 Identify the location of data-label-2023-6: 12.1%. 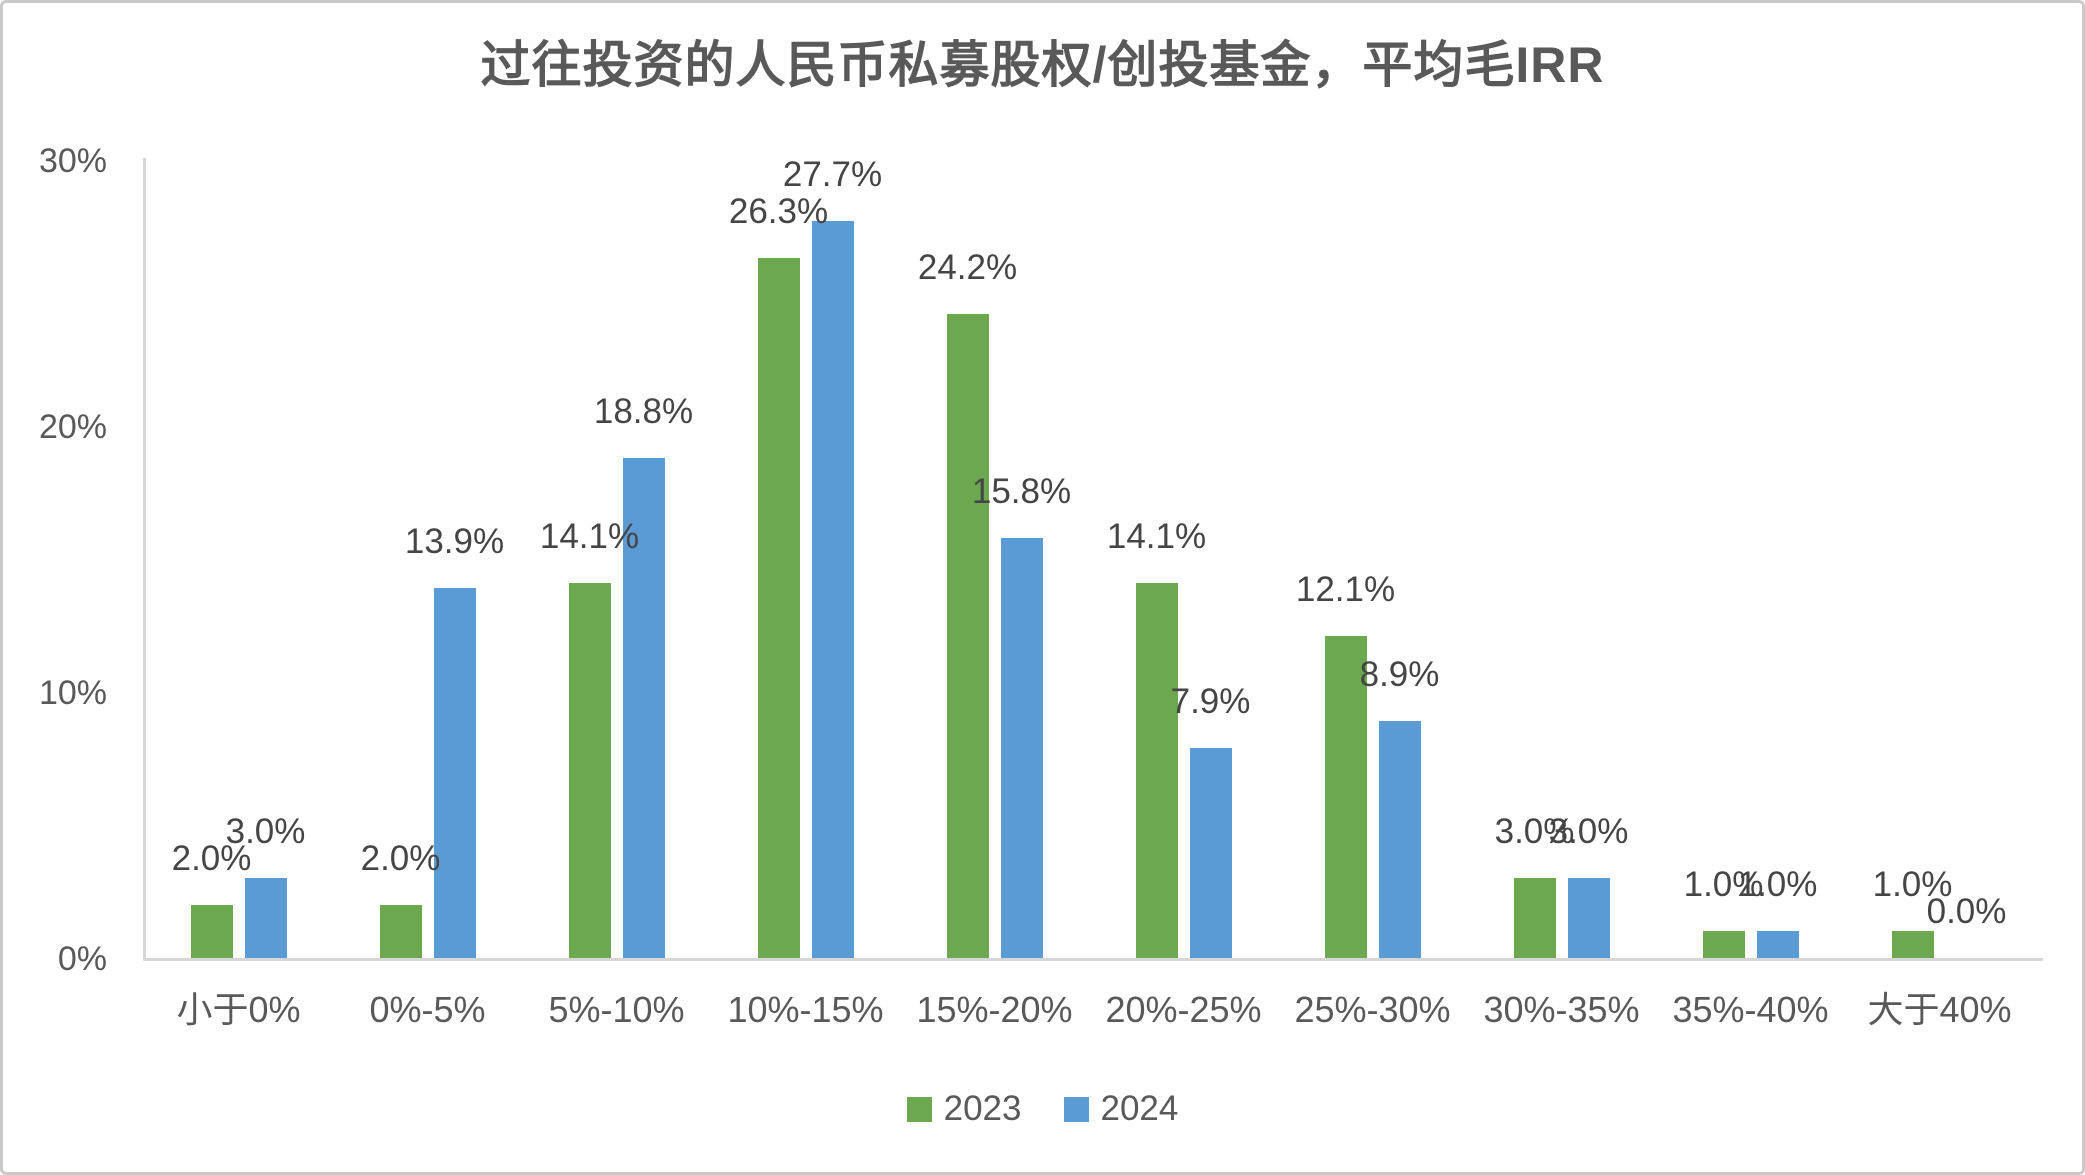
(1345, 589).